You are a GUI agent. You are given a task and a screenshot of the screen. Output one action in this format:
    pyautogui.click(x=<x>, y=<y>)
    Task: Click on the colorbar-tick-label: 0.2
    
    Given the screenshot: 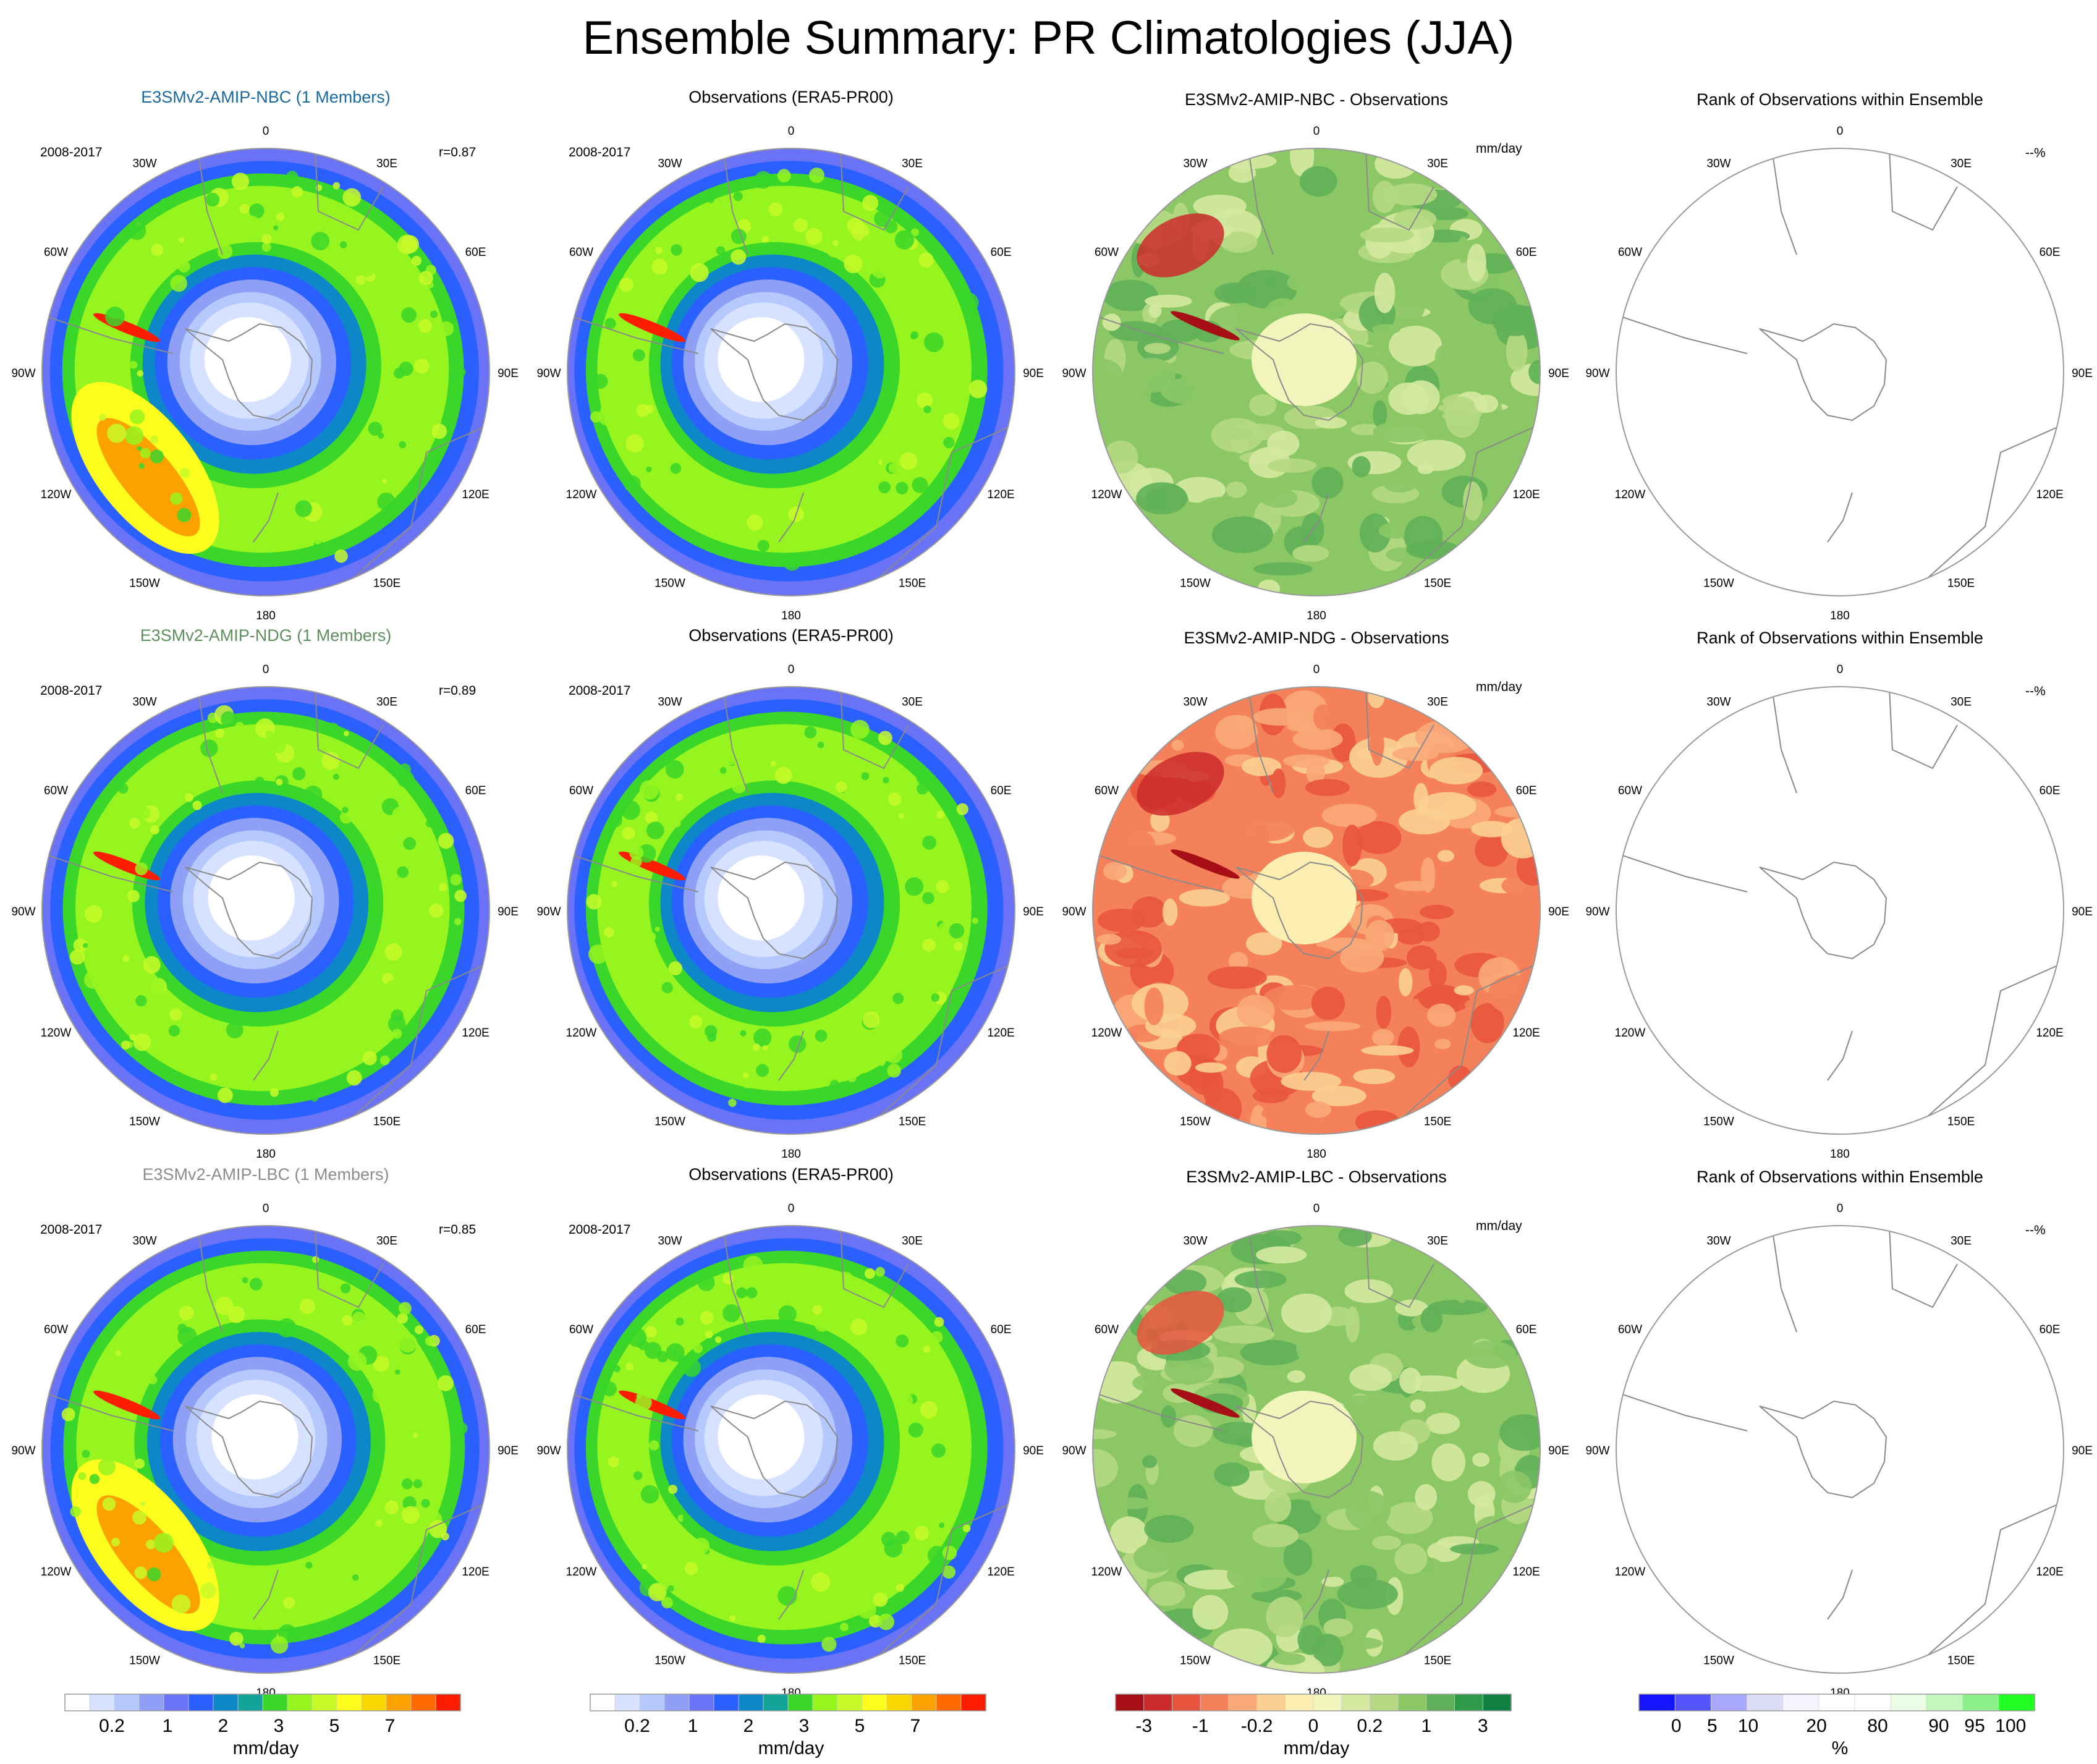 What is the action you would take?
    pyautogui.click(x=1370, y=1726)
    